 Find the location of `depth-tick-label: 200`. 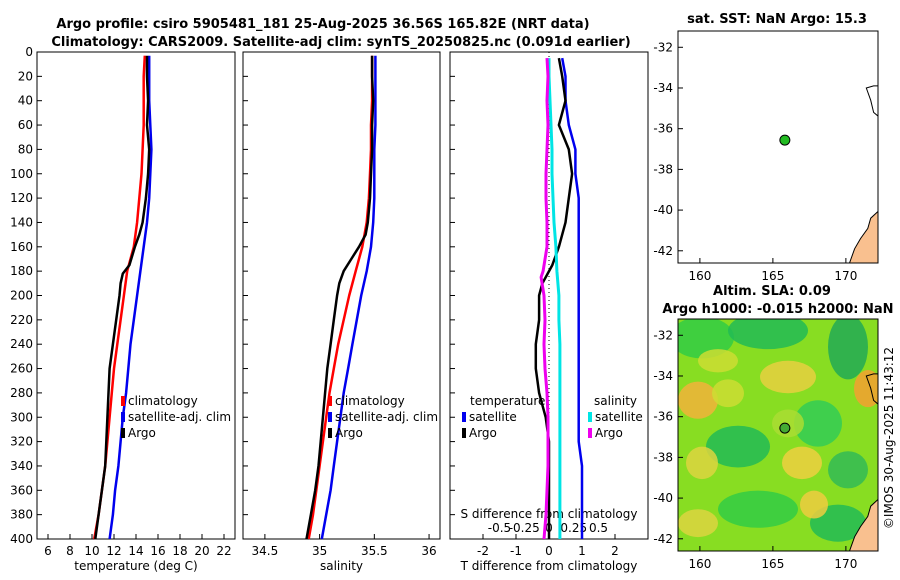

depth-tick-label: 200 is located at coordinates (21, 296).